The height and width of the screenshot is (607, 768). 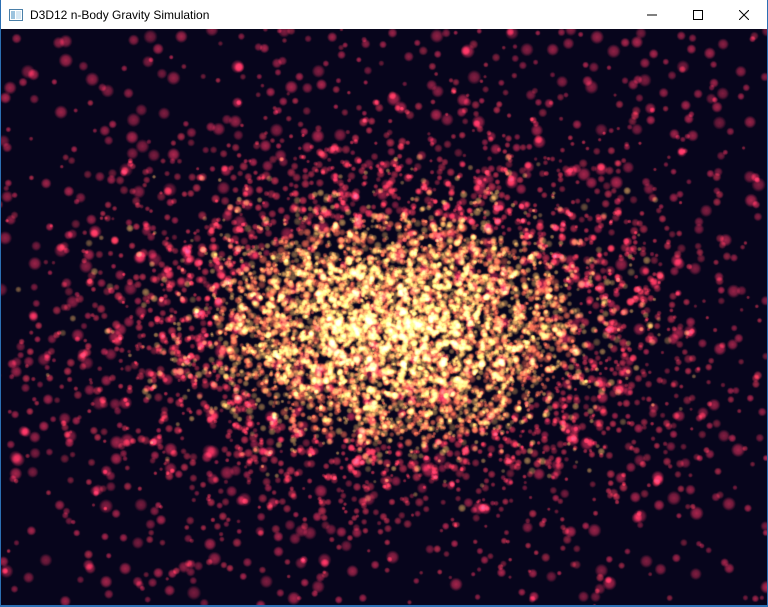 I want to click on minimize-button, so click(x=652, y=14).